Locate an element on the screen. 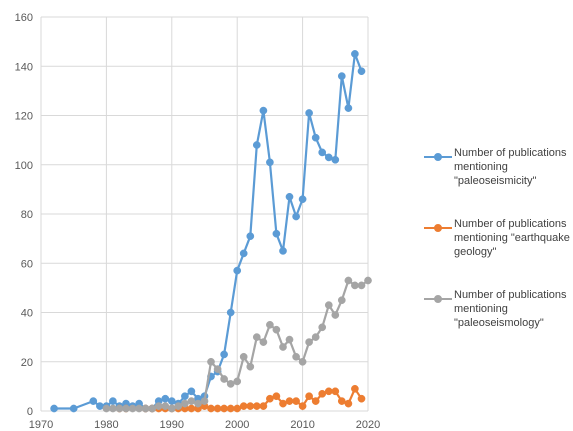  legend-swatch-earthquake-geology-icon is located at coordinates (438, 228).